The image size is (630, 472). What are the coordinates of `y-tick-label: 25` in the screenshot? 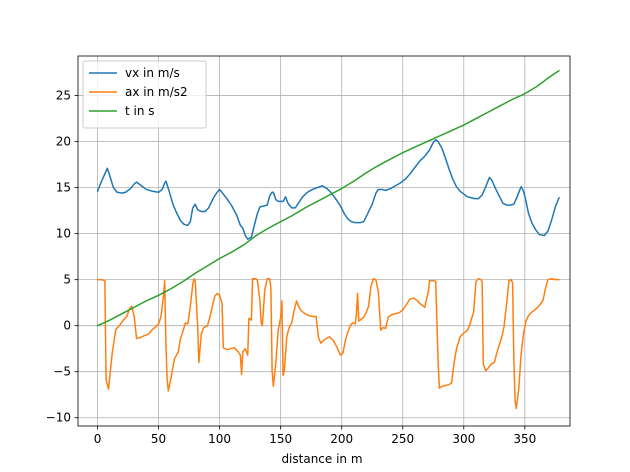 It's located at (63, 96).